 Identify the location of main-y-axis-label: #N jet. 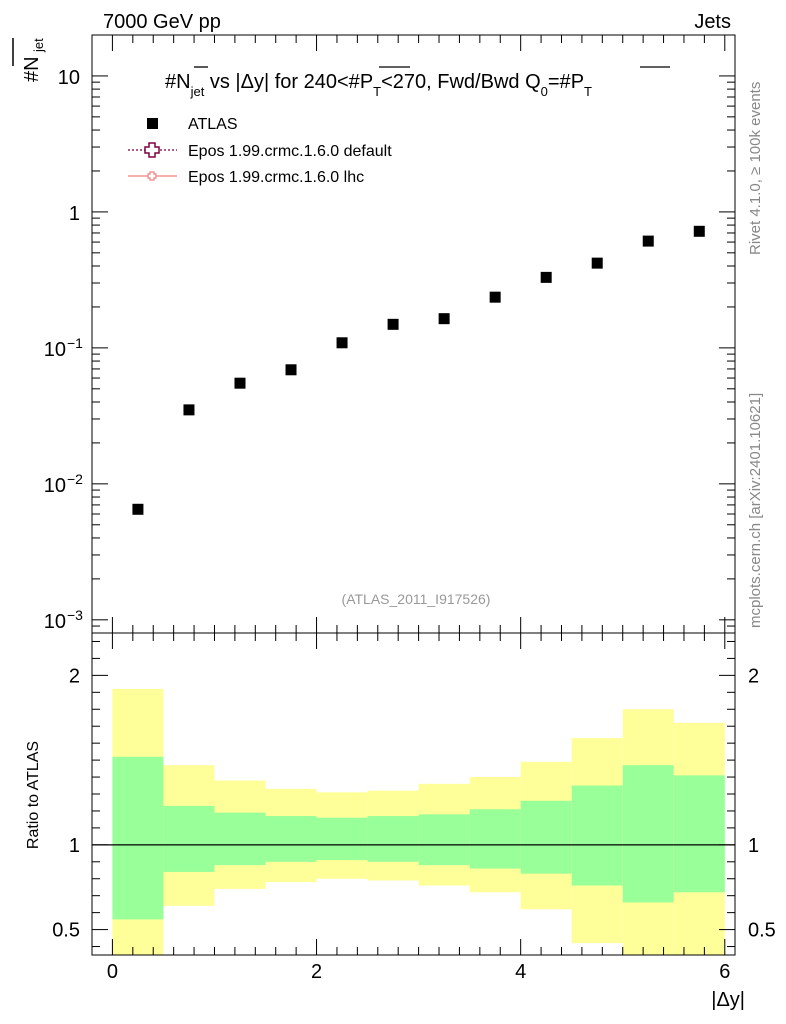
(29, 60).